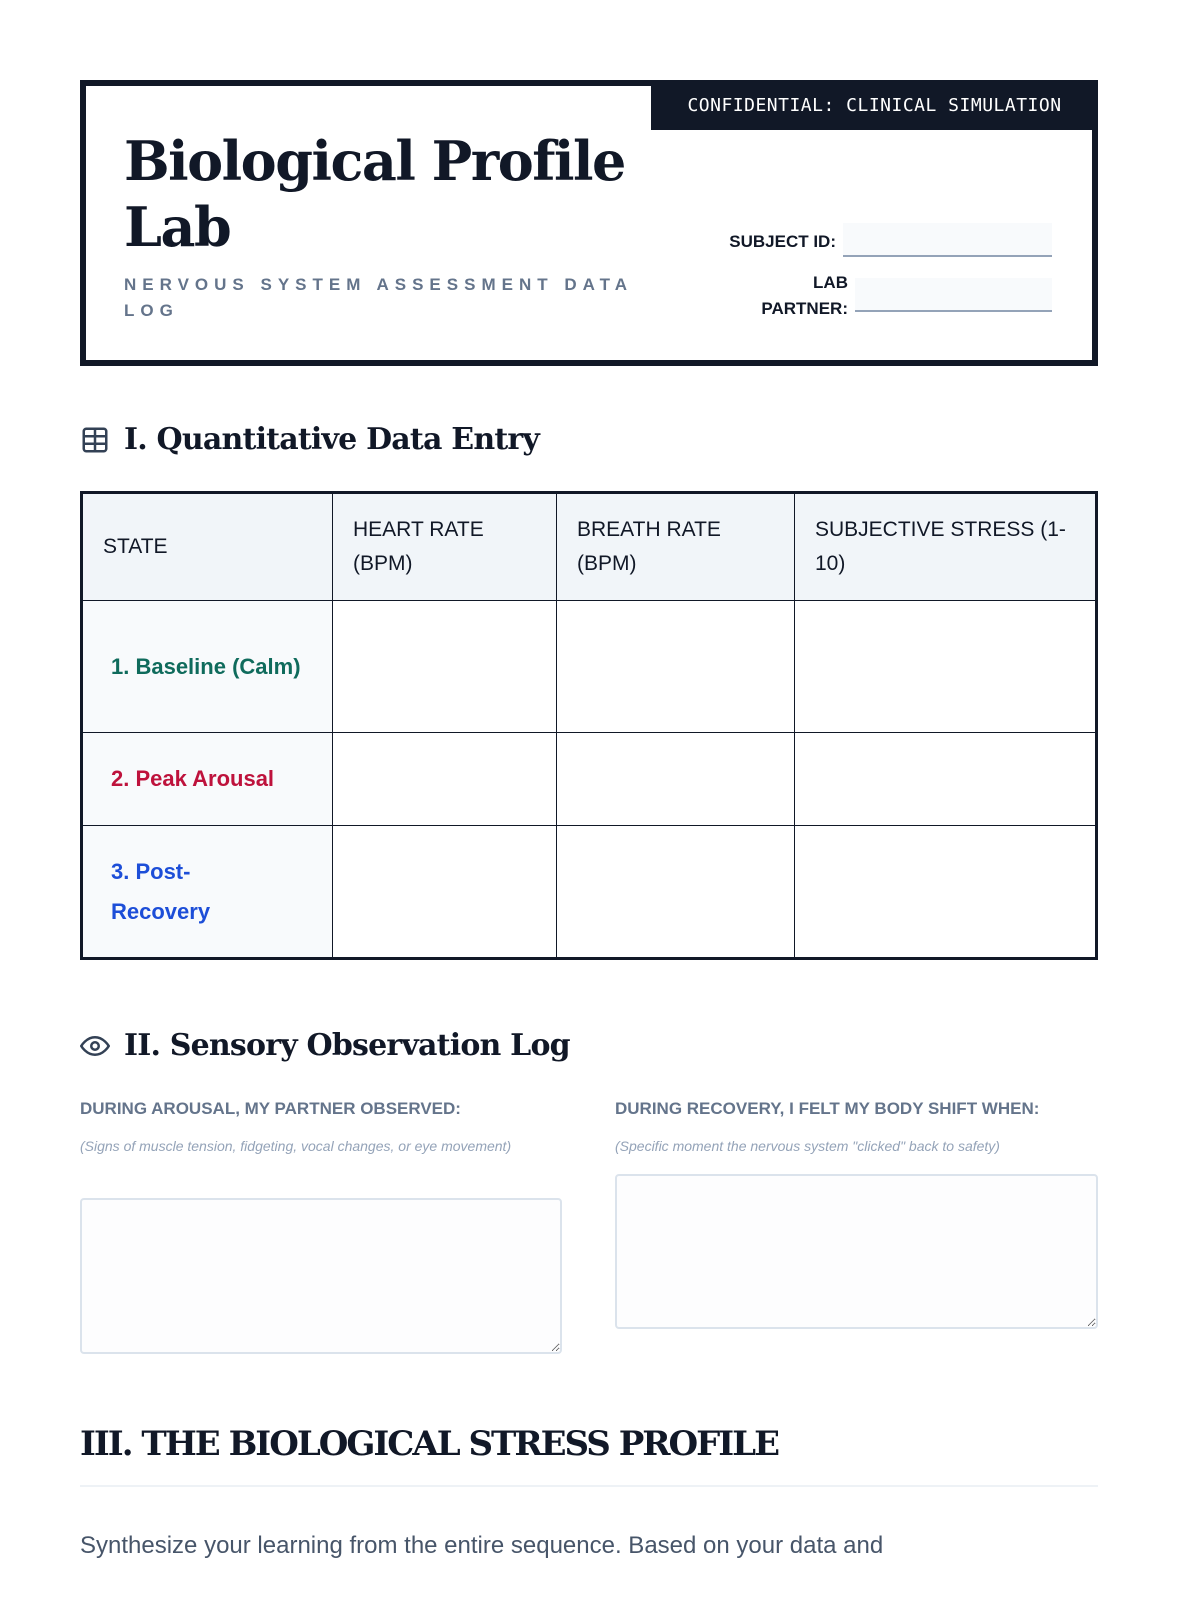 This screenshot has width=1200, height=1600. Describe the element at coordinates (332, 439) in the screenshot. I see `section-1-title: I. Quantitative Data Entry` at that location.